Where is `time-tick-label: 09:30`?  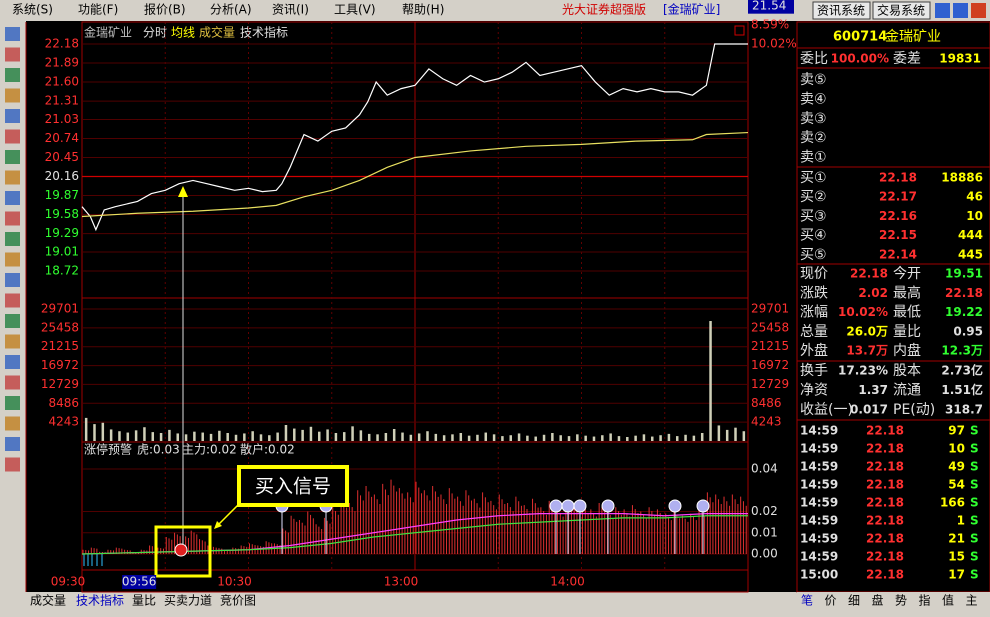 time-tick-label: 09:30 is located at coordinates (68, 582).